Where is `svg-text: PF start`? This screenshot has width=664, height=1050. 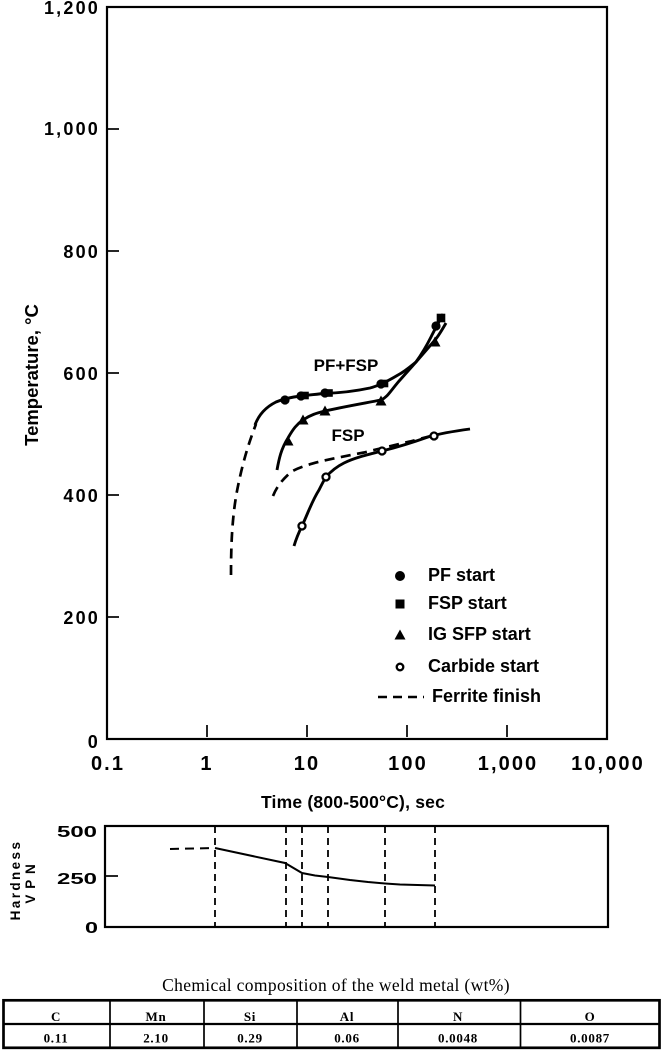 svg-text: PF start is located at coordinates (461, 575).